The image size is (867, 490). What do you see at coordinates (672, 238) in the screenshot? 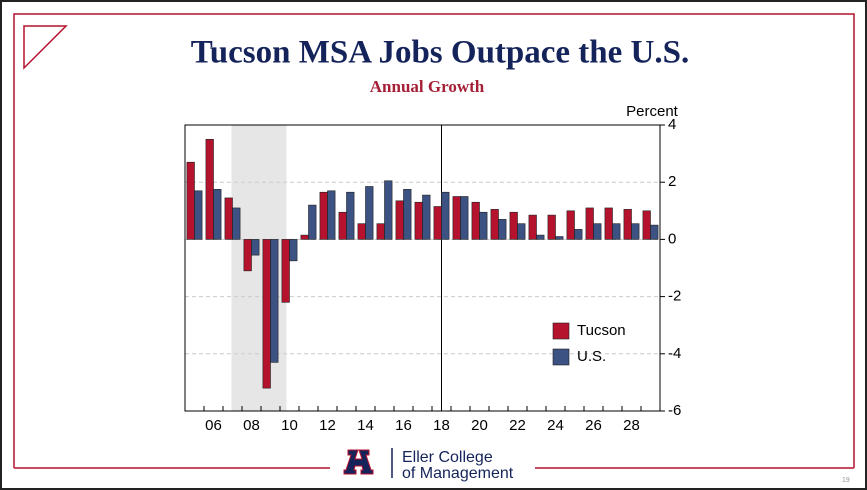
I see `y-tick-label: 0` at bounding box center [672, 238].